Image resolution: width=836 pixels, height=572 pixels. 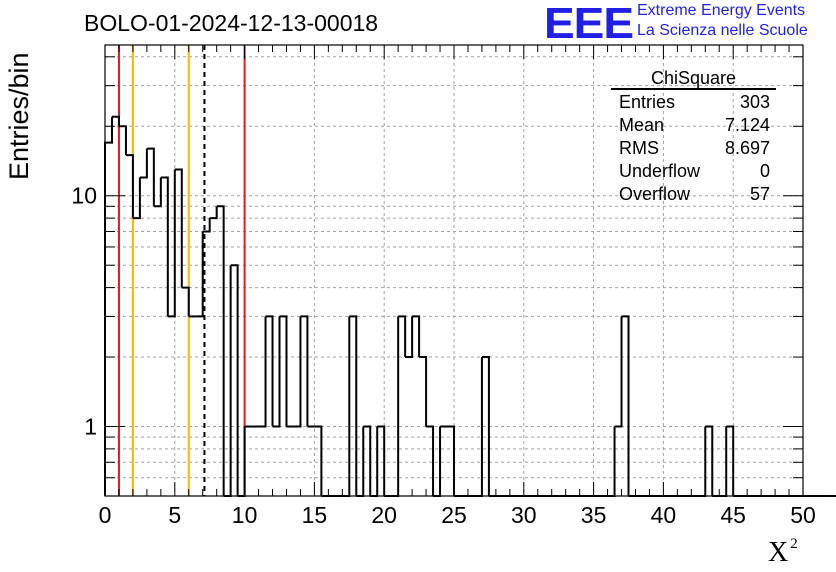 What do you see at coordinates (733, 515) in the screenshot?
I see `x-tick-label: 45` at bounding box center [733, 515].